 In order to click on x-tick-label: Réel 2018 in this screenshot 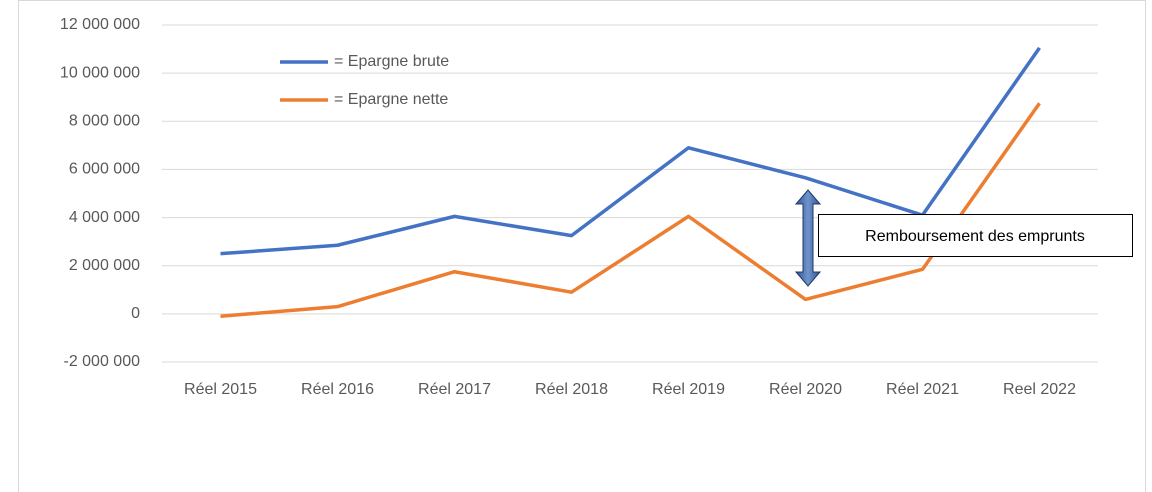, I will do `click(571, 389)`.